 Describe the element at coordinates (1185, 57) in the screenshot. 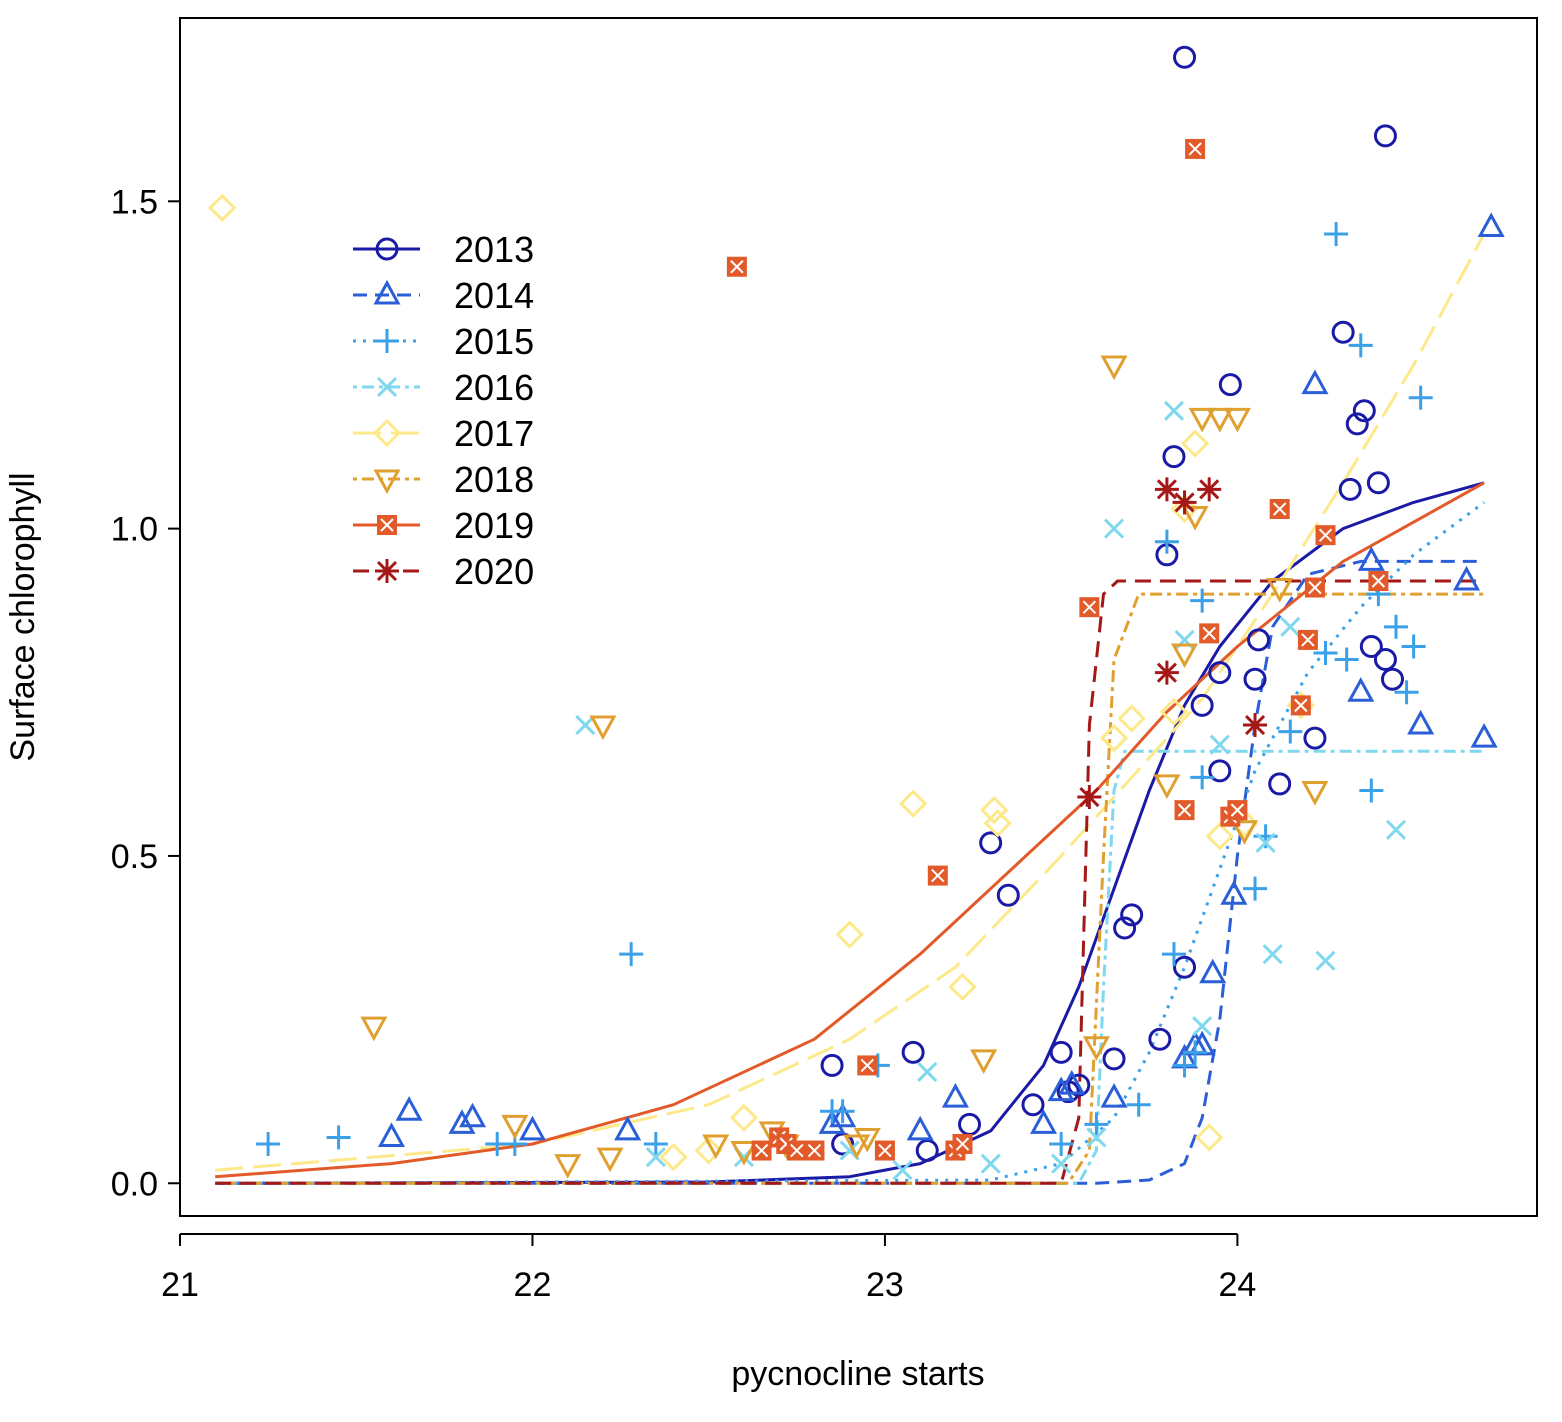

I see `point-2013-18-shape` at that location.